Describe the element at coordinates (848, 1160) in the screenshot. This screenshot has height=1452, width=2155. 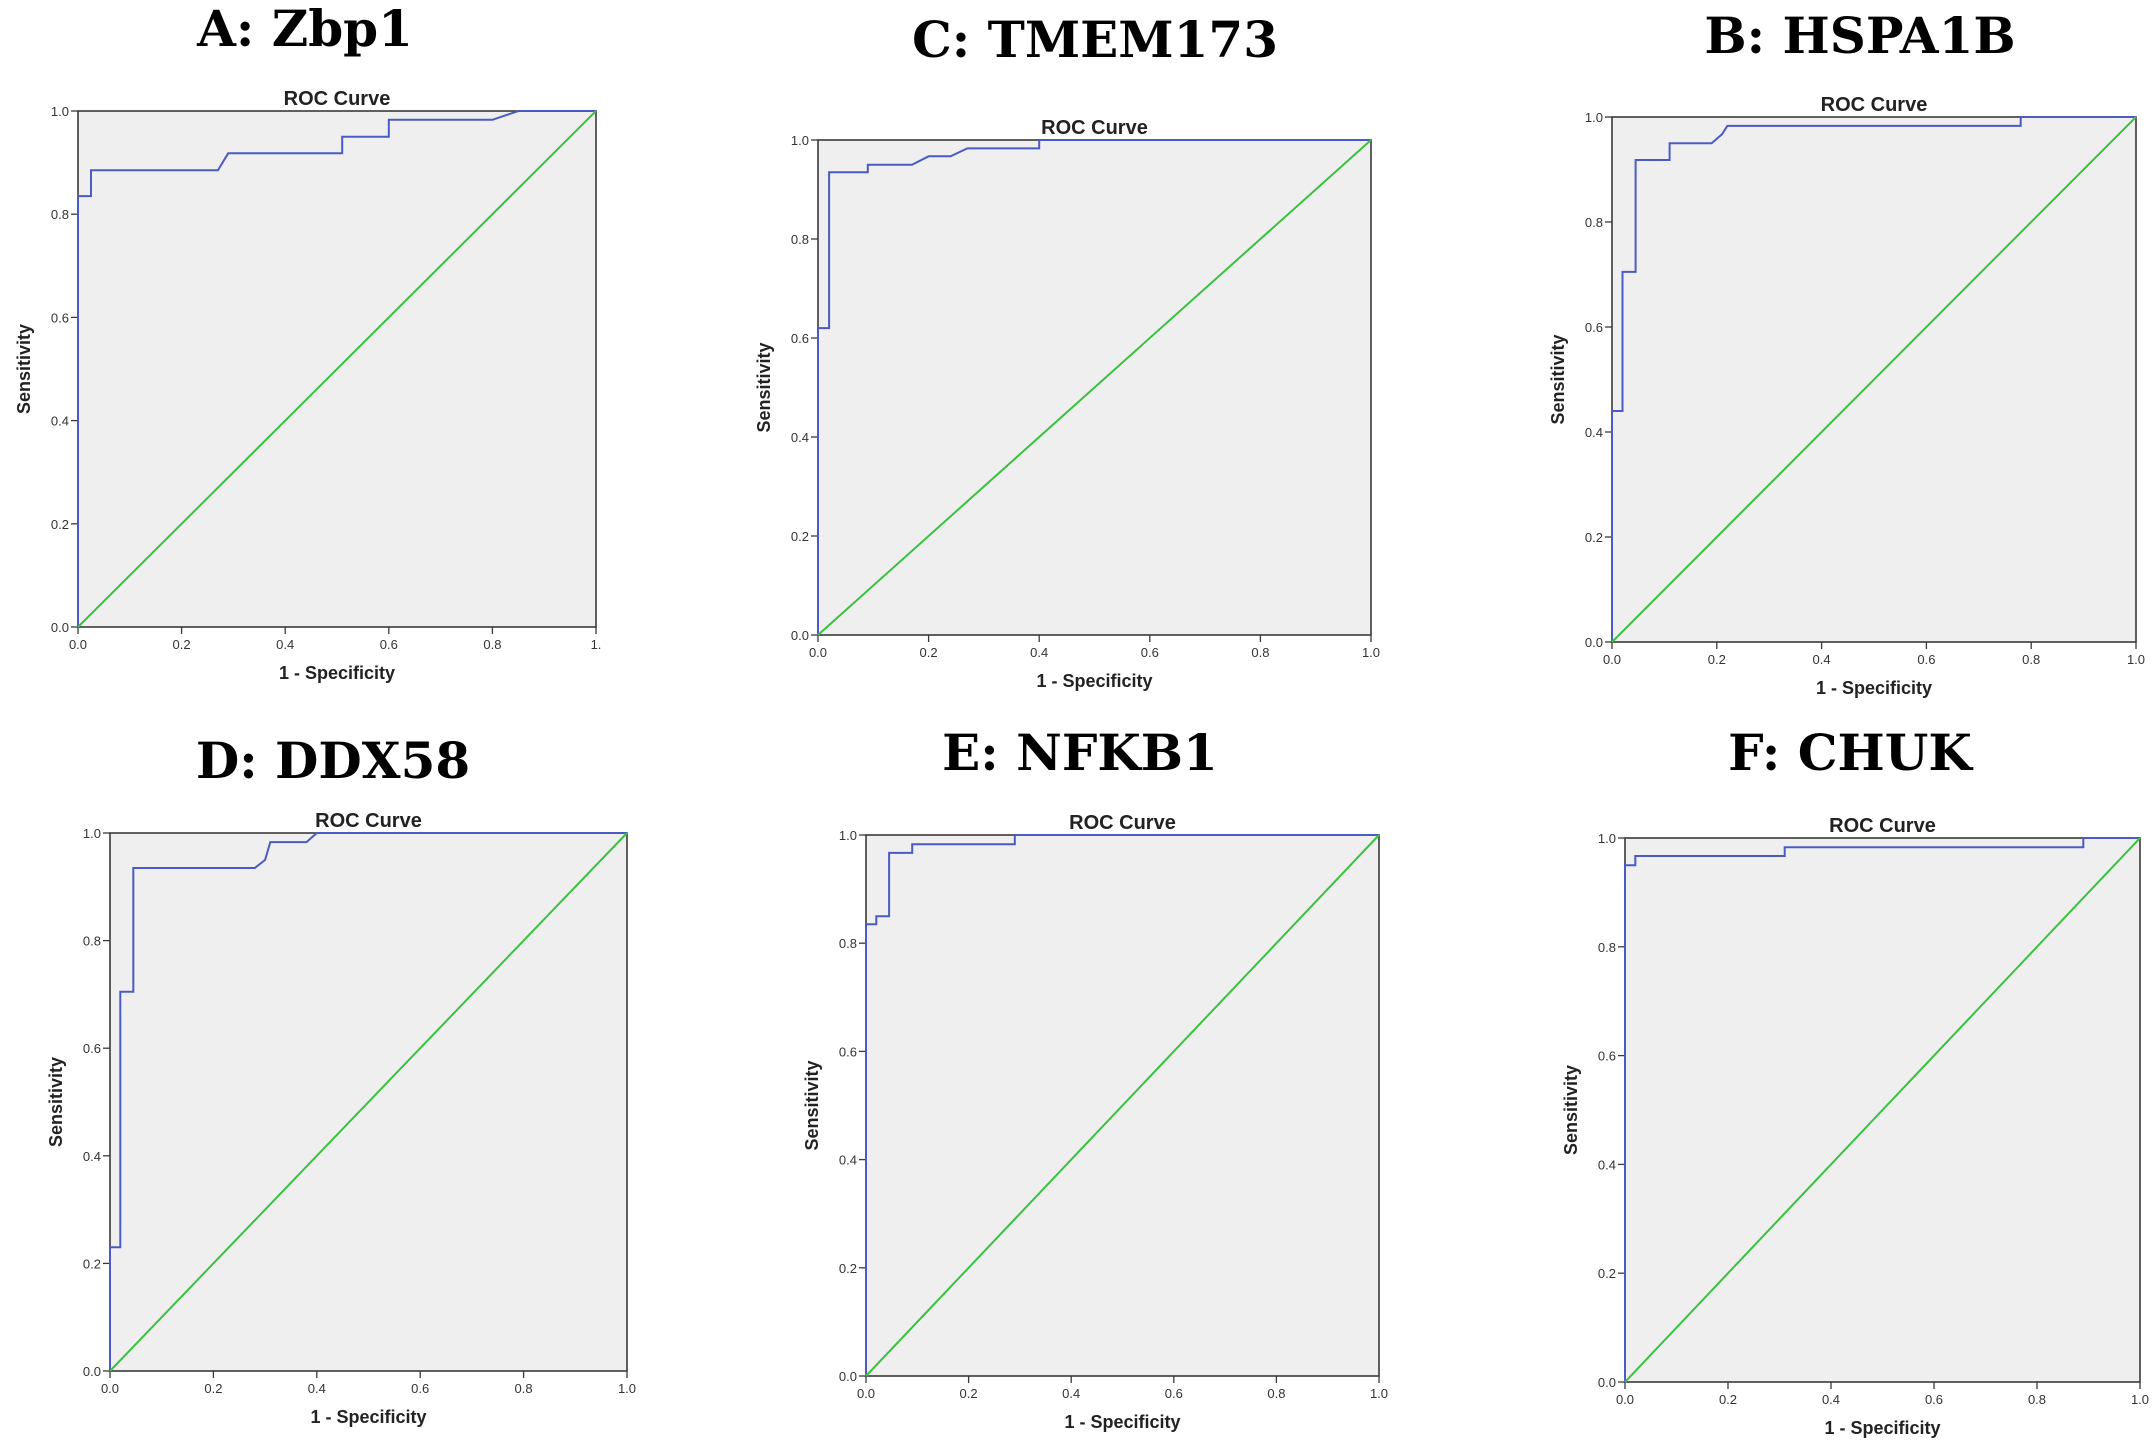
I see `y-tick-label-e: 0.4` at that location.